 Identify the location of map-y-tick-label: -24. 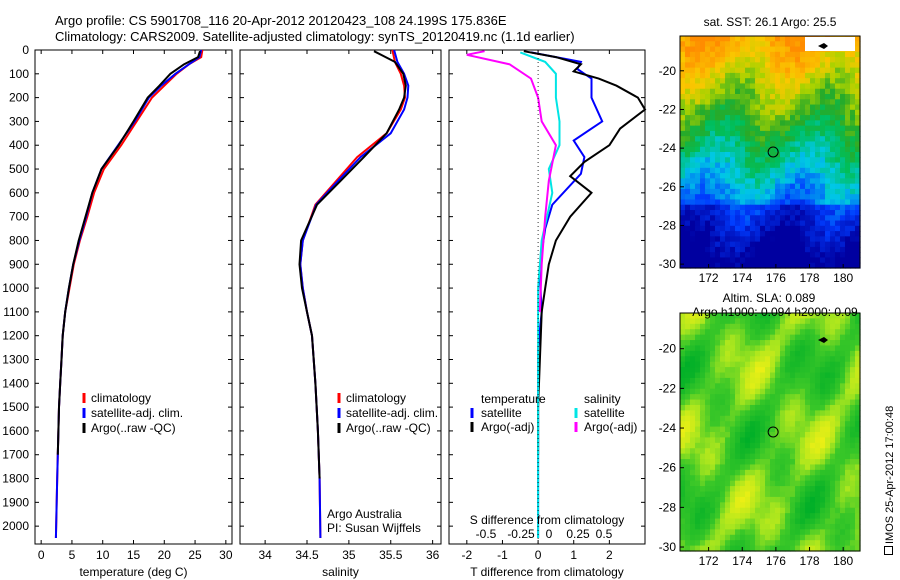
(668, 148).